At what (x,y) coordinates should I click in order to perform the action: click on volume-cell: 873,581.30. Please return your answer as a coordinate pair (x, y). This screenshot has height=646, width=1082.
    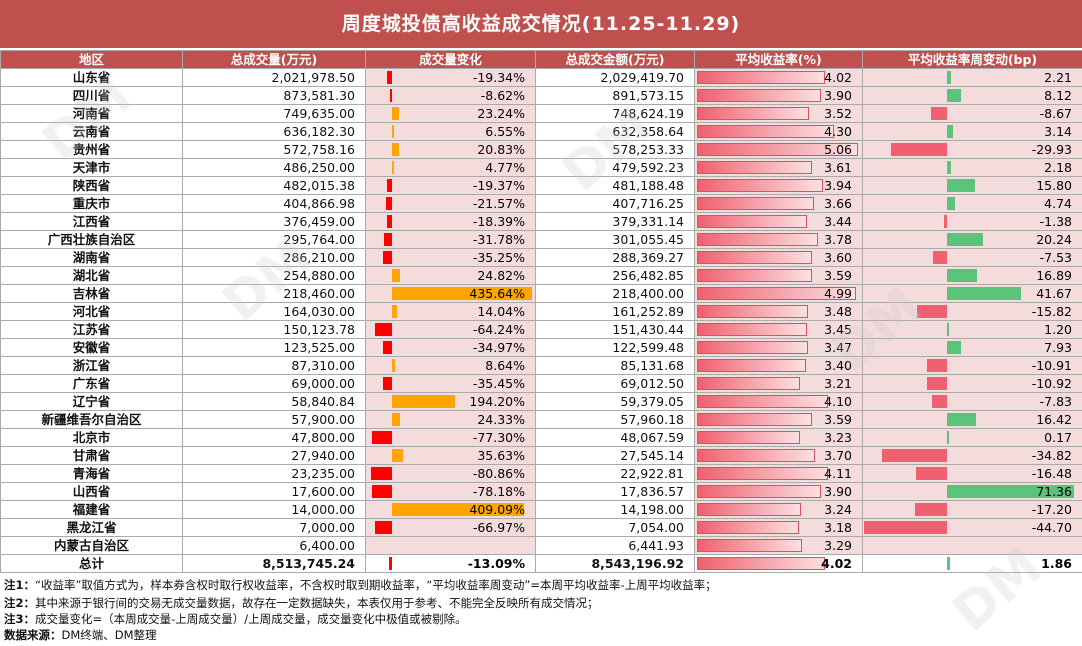
    Looking at the image, I should click on (274, 95).